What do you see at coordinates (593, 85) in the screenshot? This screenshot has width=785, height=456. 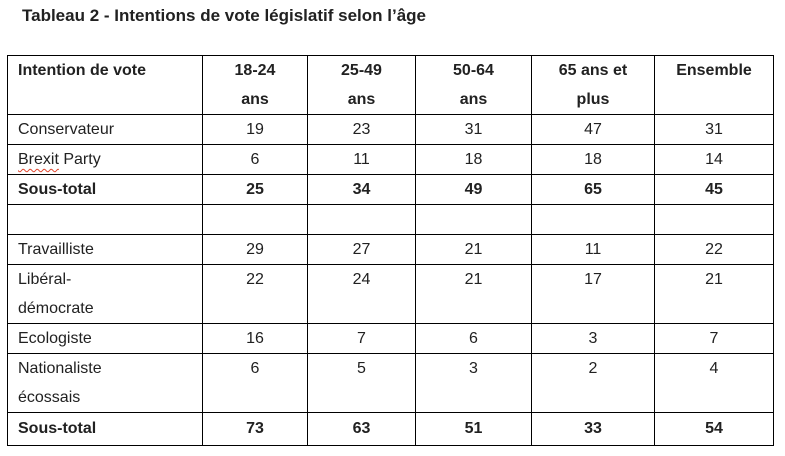 I see `column-header-65-ans-et-plus: 65 ans et plus` at bounding box center [593, 85].